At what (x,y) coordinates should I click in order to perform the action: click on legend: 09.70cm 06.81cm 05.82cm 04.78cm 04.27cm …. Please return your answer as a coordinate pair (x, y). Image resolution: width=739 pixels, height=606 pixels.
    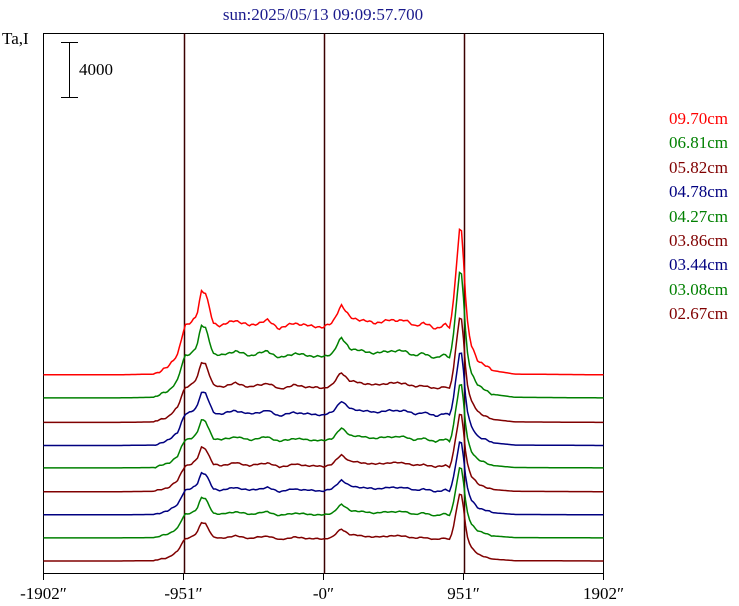
    Looking at the image, I should click on (698, 217).